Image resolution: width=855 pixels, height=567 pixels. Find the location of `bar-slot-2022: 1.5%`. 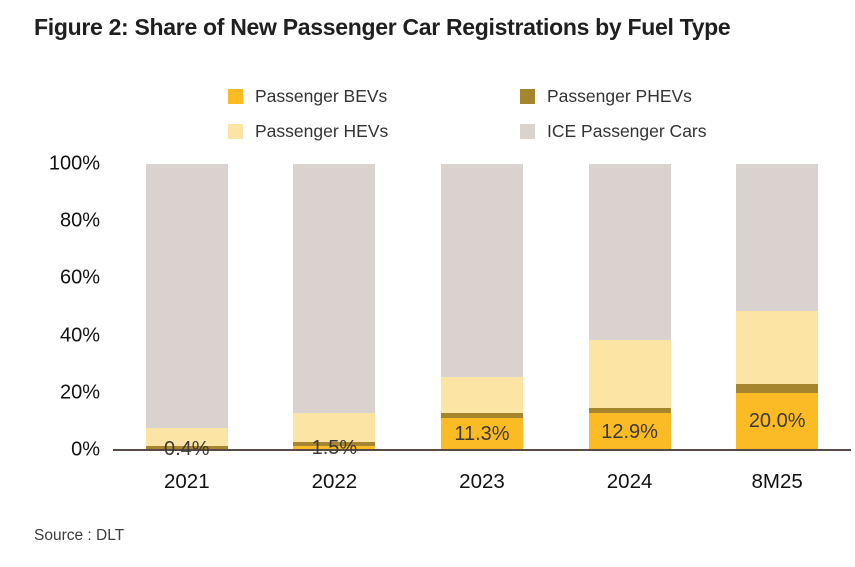

bar-slot-2022: 1.5% is located at coordinates (335, 311).